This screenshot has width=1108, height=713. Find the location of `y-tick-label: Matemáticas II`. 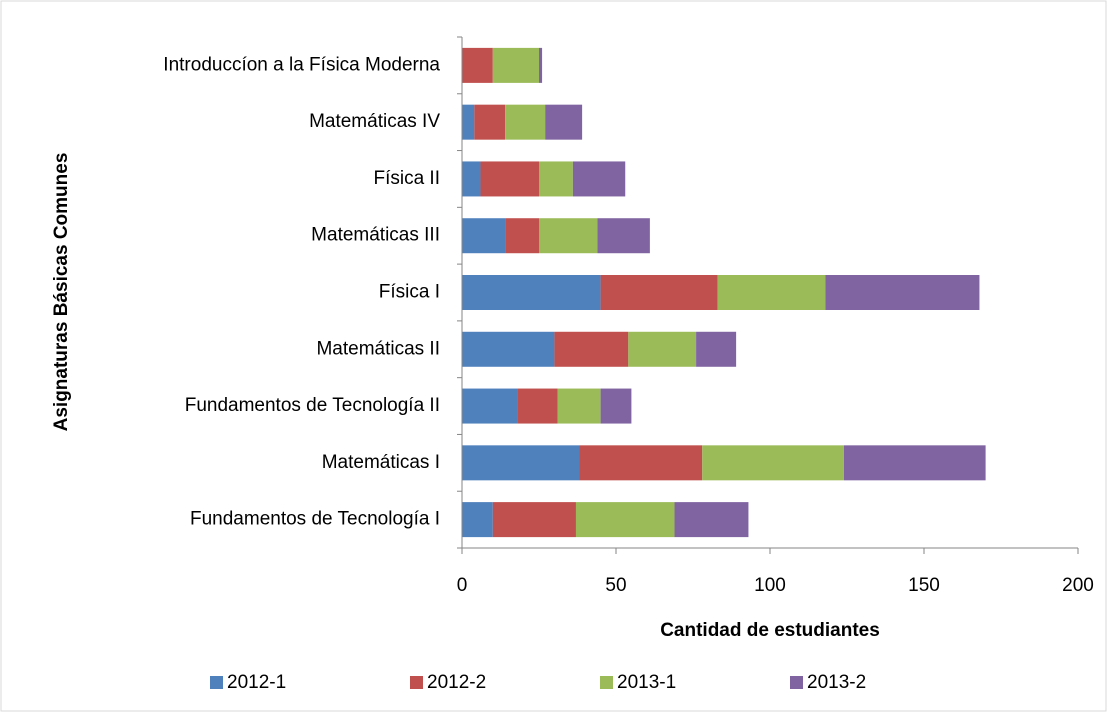

y-tick-label: Matemáticas II is located at coordinates (378, 348).